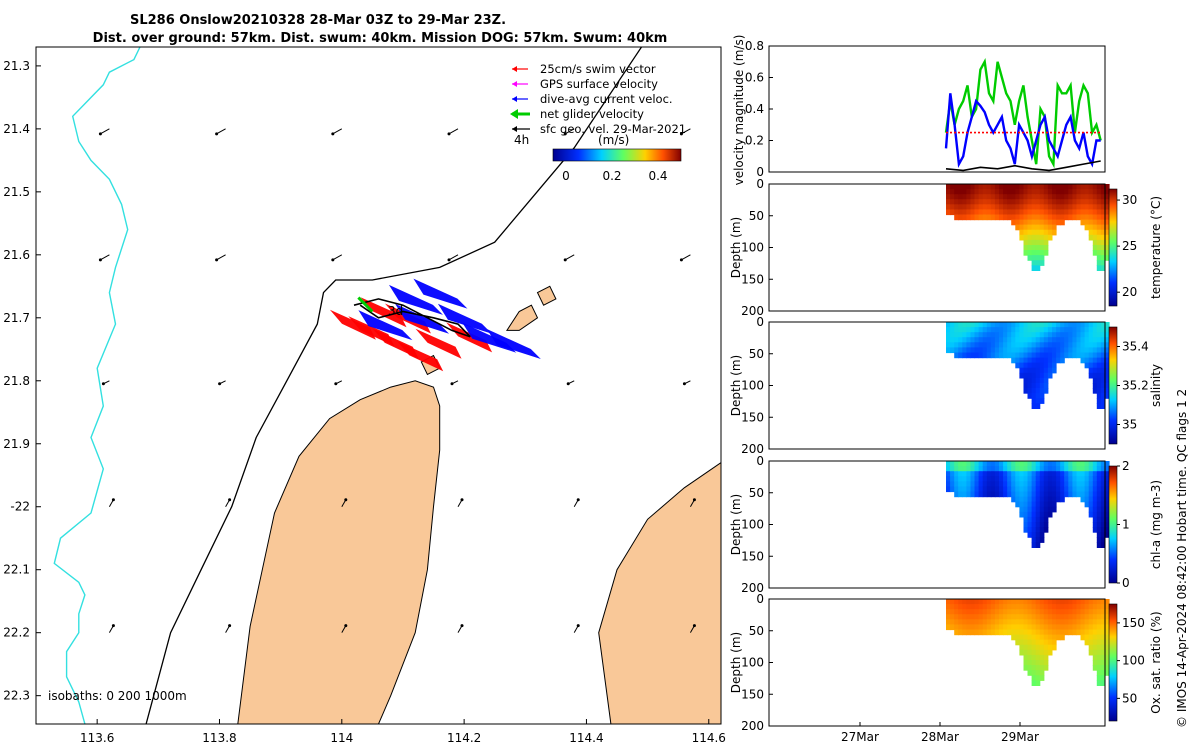 The width and height of the screenshot is (1200, 750). Describe the element at coordinates (412, 318) in the screenshot. I see `glider-track` at that location.